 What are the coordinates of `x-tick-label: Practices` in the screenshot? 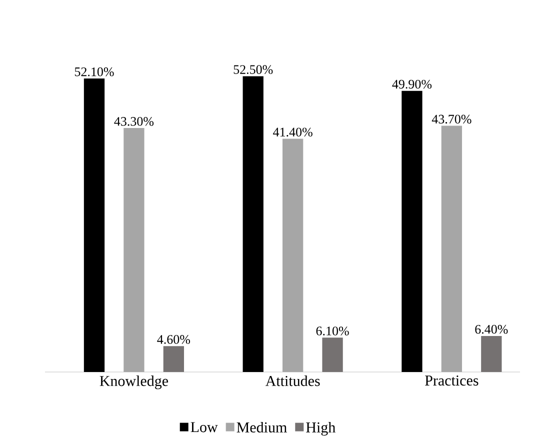 It's located at (451, 381).